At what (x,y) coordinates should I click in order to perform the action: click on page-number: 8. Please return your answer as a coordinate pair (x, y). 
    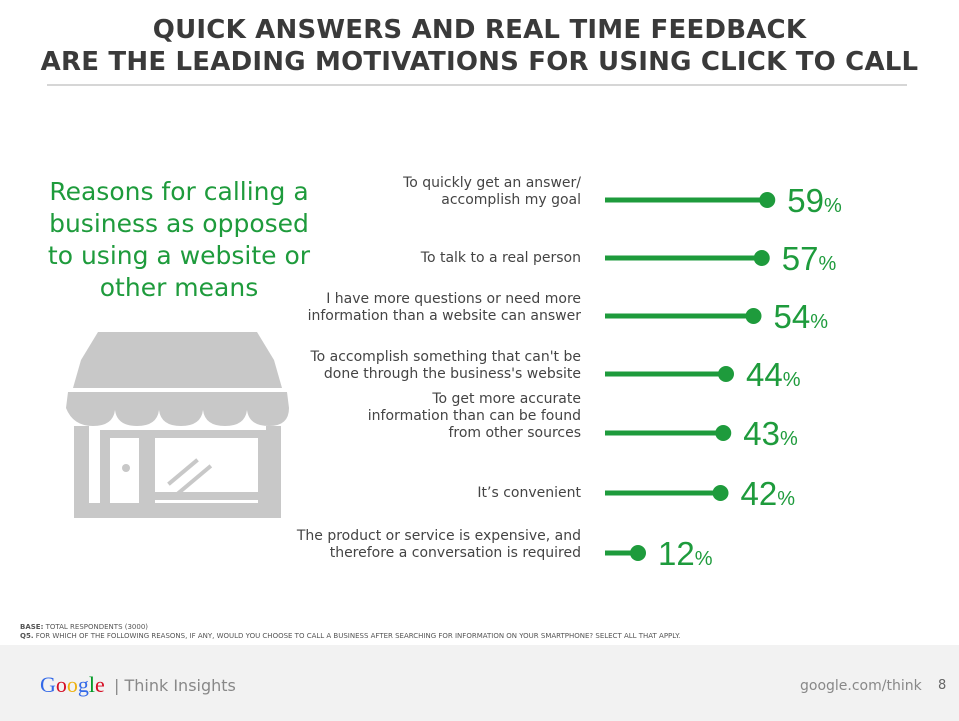
    Looking at the image, I should click on (942, 685).